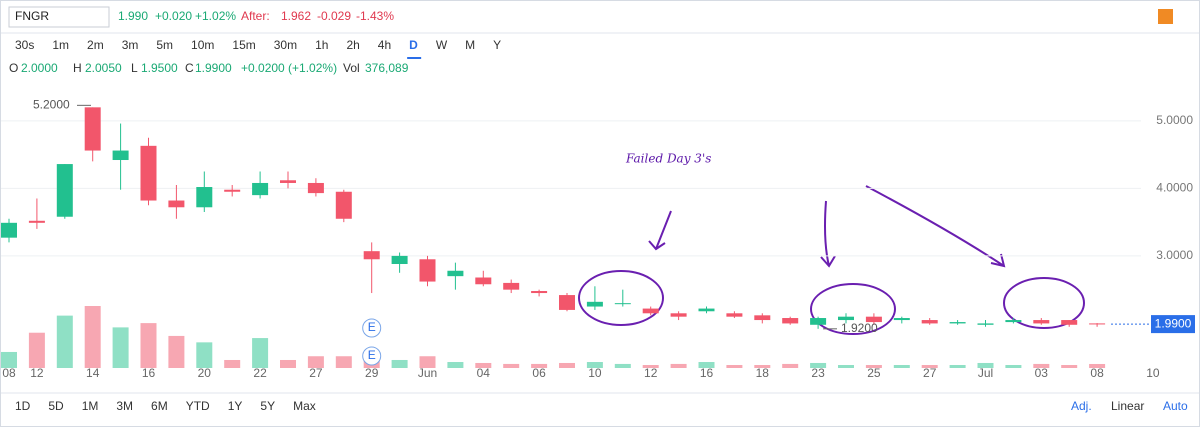 This screenshot has width=1200, height=427. What do you see at coordinates (60, 45) in the screenshot?
I see `timeframe: 1m` at bounding box center [60, 45].